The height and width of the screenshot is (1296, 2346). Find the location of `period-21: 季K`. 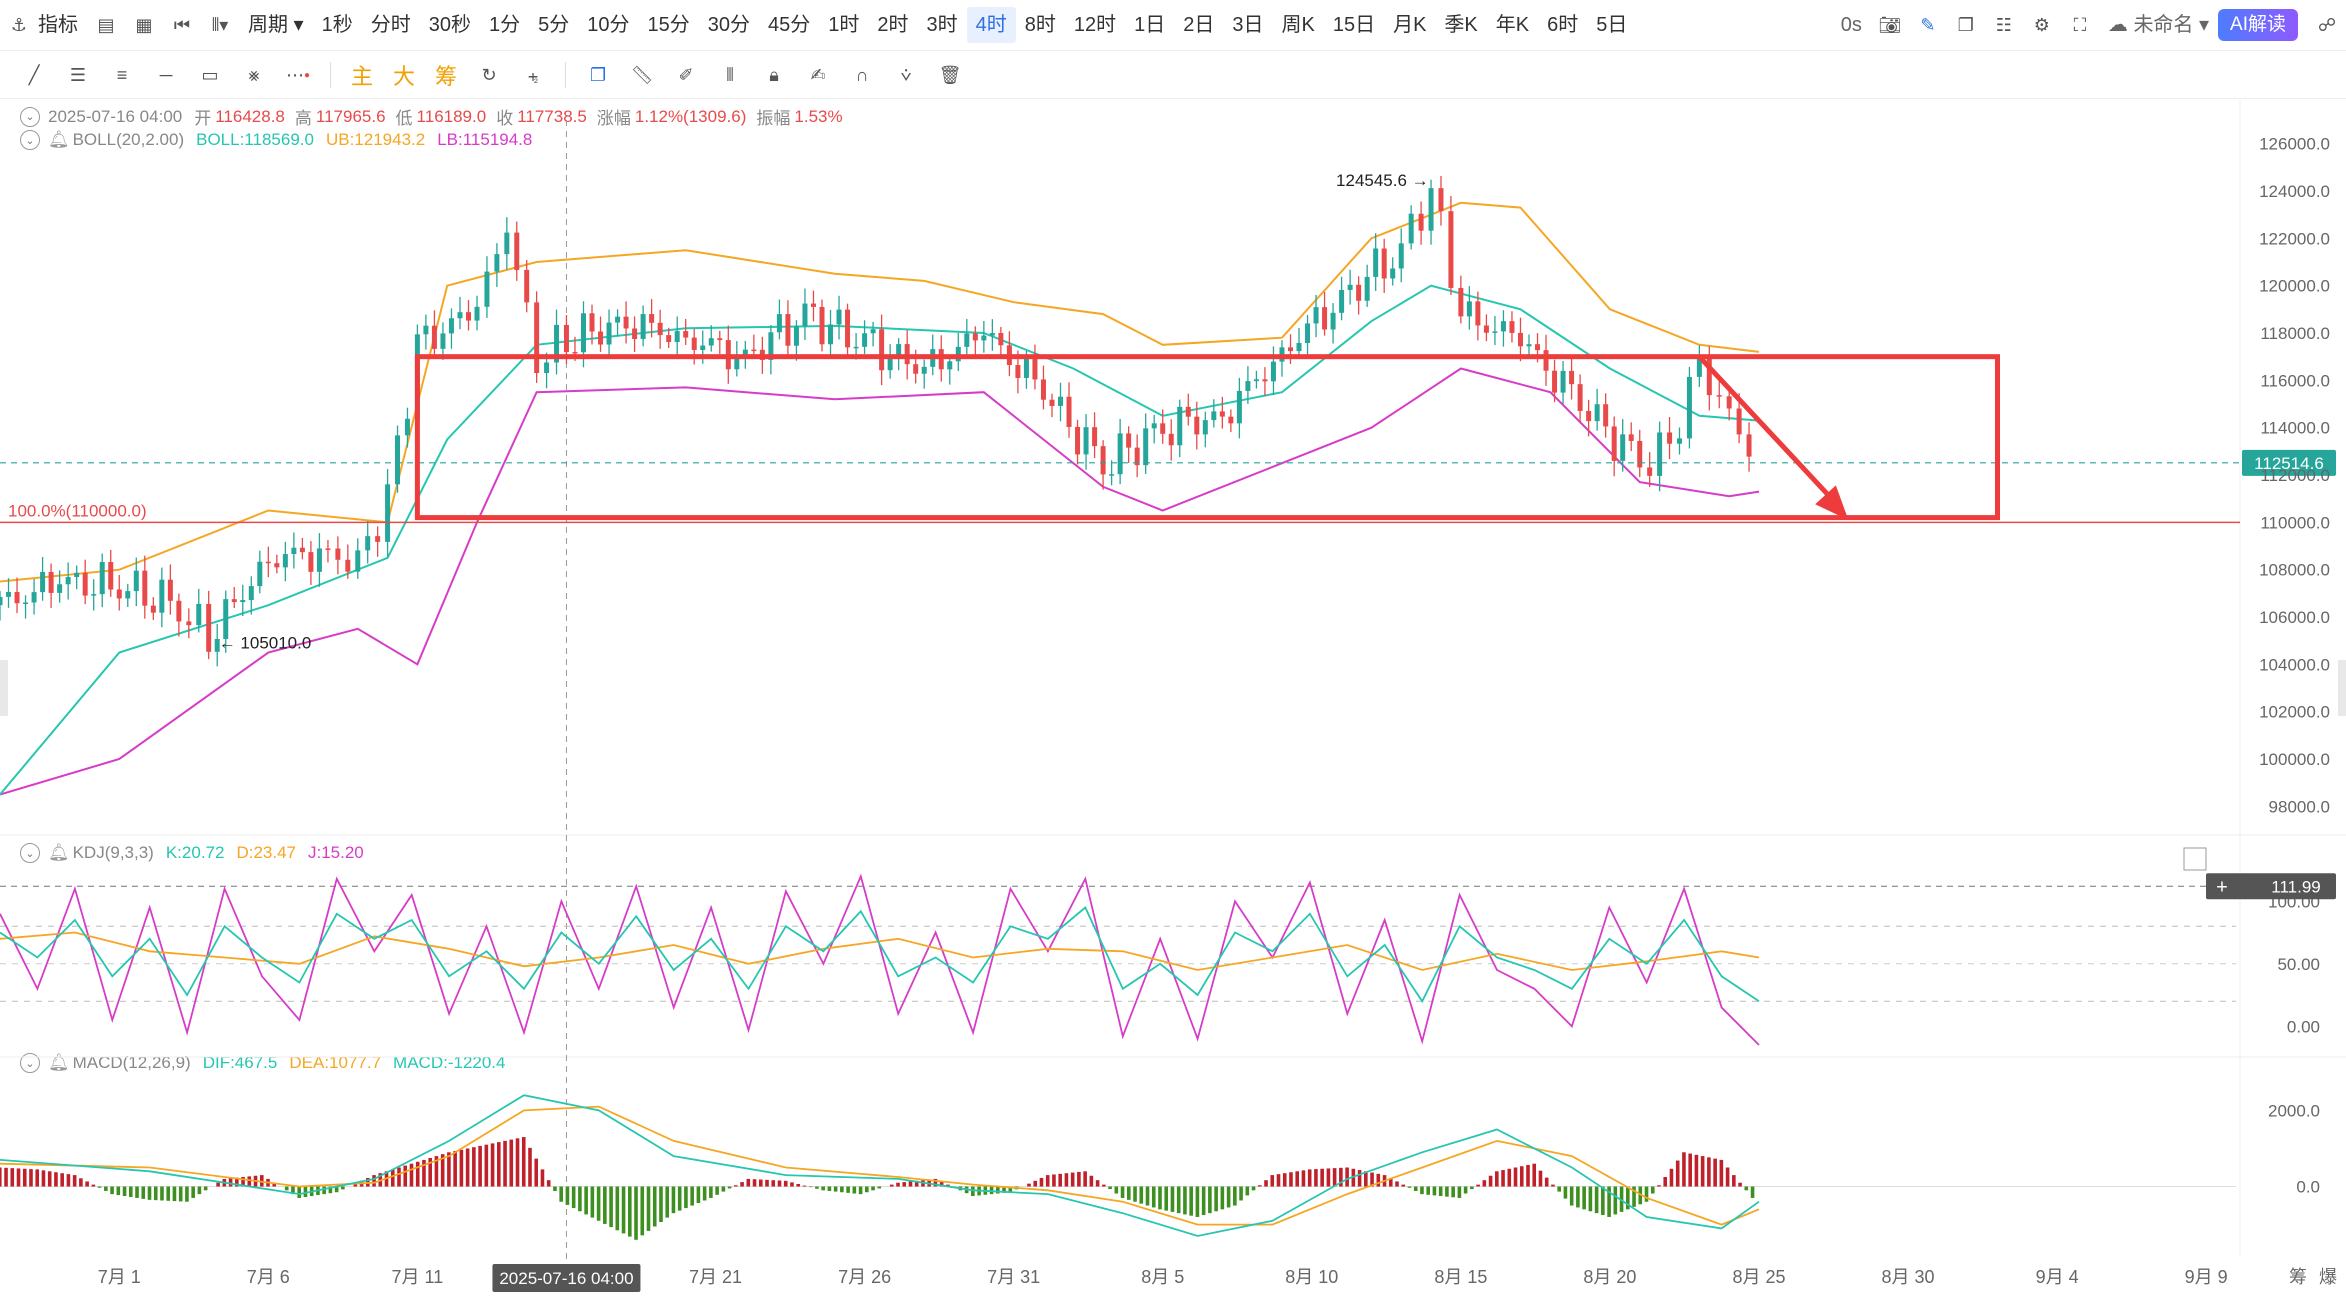

period-21: 季K is located at coordinates (1461, 25).